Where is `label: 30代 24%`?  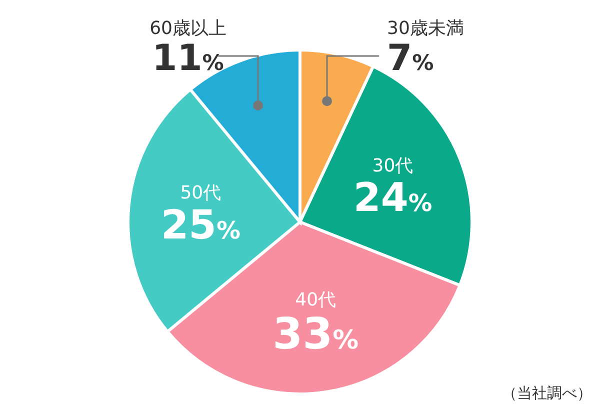 label: 30代 24% is located at coordinates (392, 188).